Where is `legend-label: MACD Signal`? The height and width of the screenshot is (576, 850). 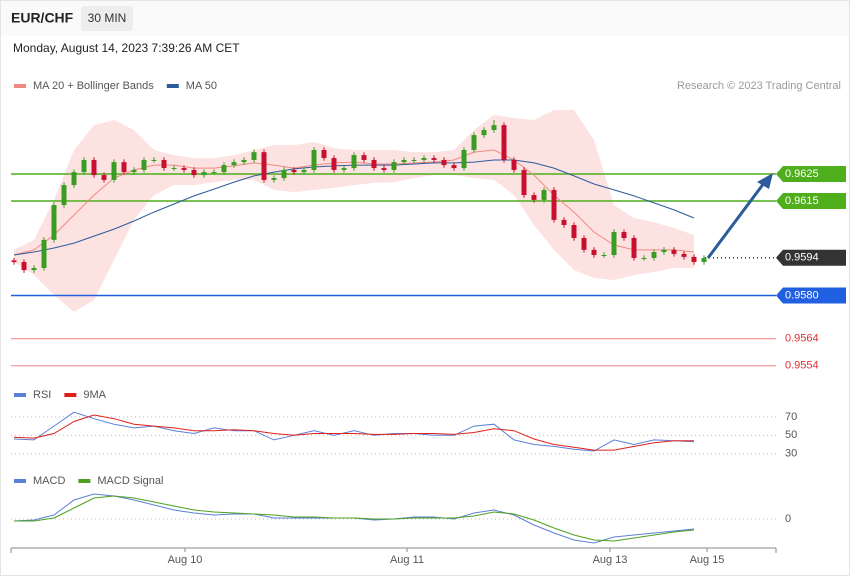 legend-label: MACD Signal is located at coordinates (130, 481).